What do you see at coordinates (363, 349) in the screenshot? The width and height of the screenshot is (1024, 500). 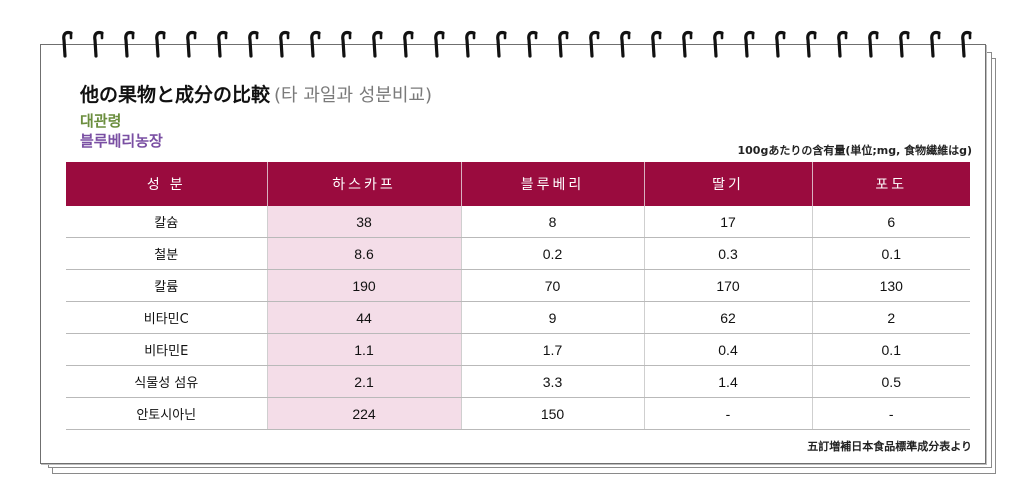 I see `value-cell: 1.1` at bounding box center [363, 349].